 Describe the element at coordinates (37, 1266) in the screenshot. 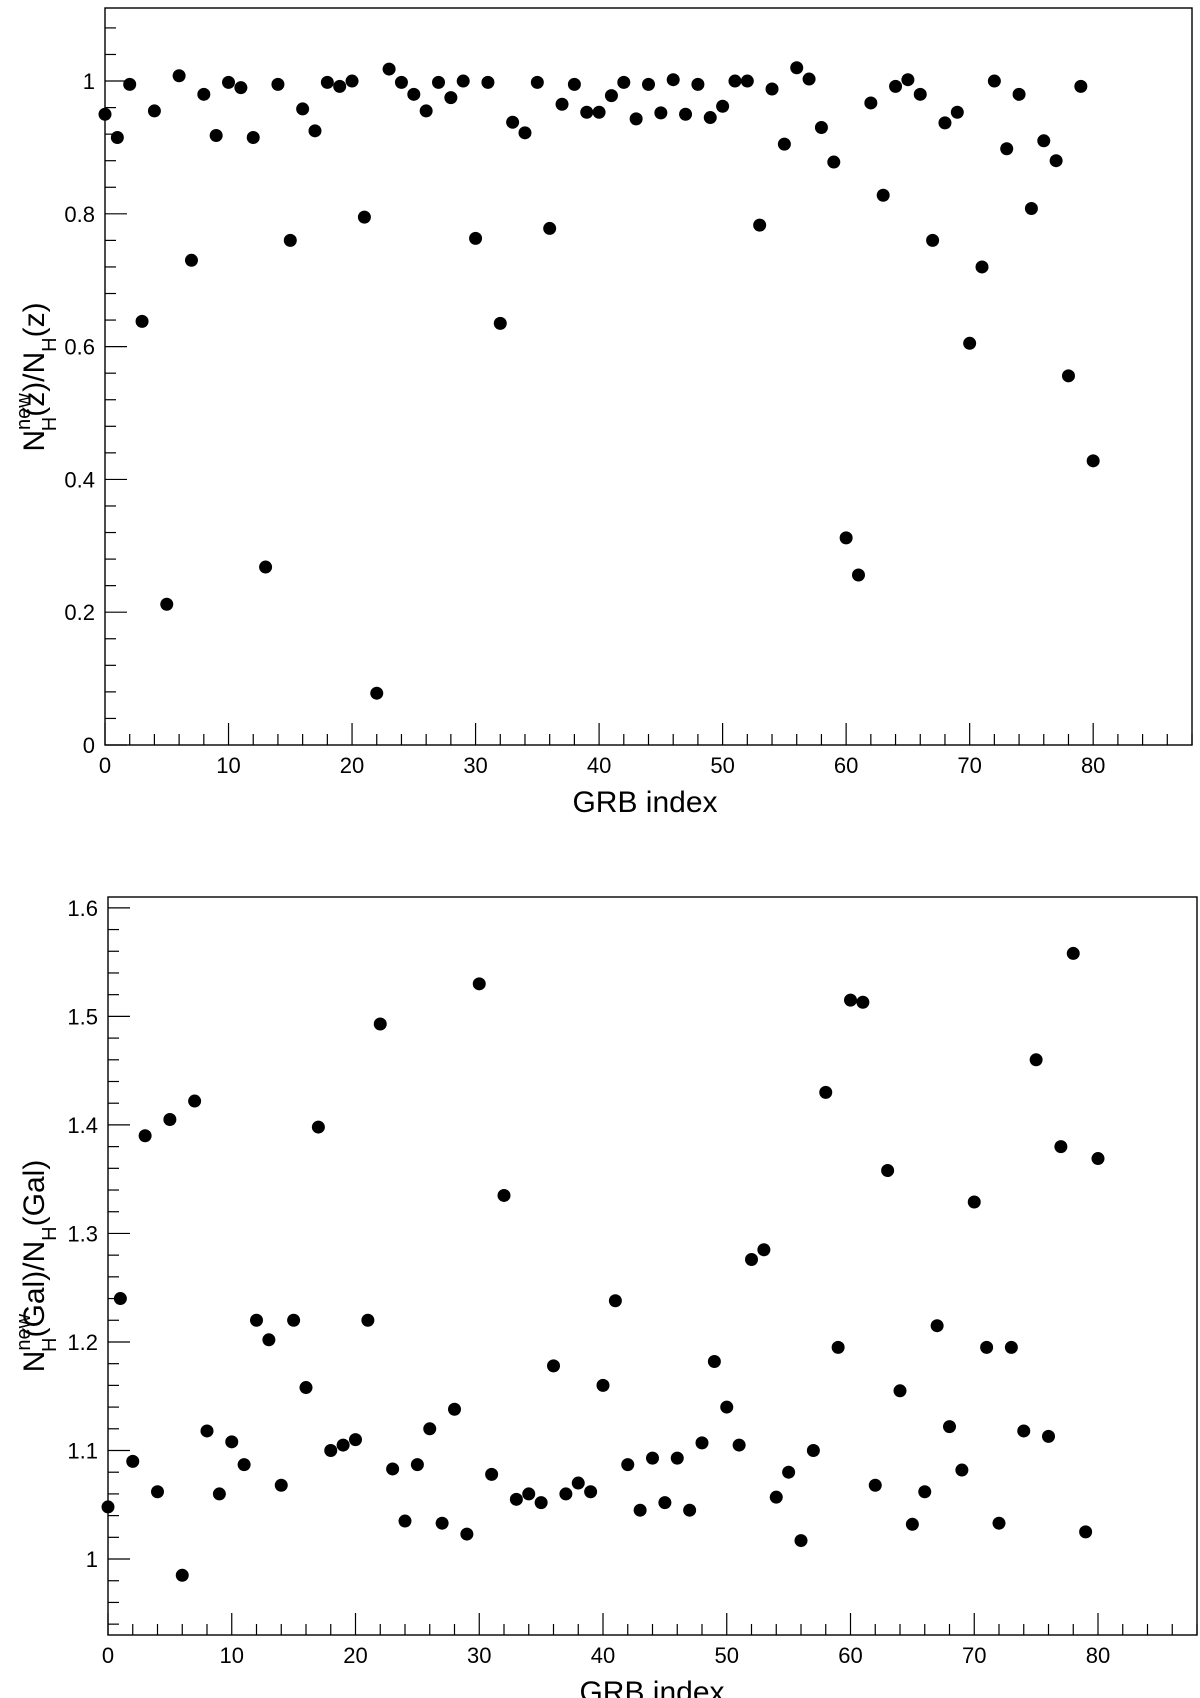

I see `y-axis-title: Nnew H(Gal)/NH(Gal)` at that location.